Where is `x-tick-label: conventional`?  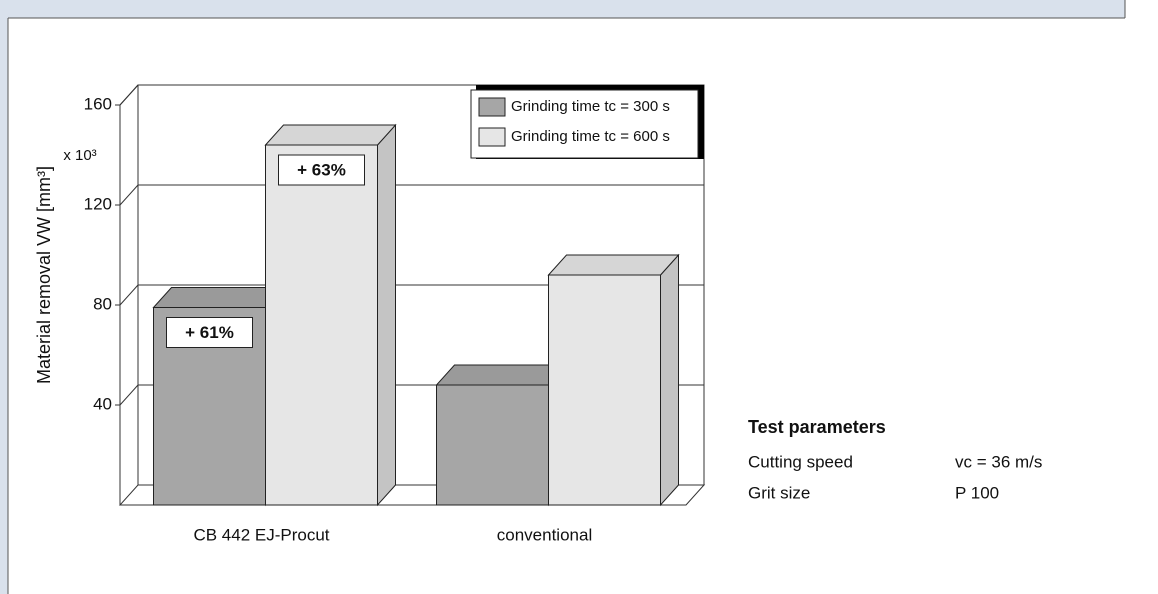
x-tick-label: conventional is located at coordinates (544, 534).